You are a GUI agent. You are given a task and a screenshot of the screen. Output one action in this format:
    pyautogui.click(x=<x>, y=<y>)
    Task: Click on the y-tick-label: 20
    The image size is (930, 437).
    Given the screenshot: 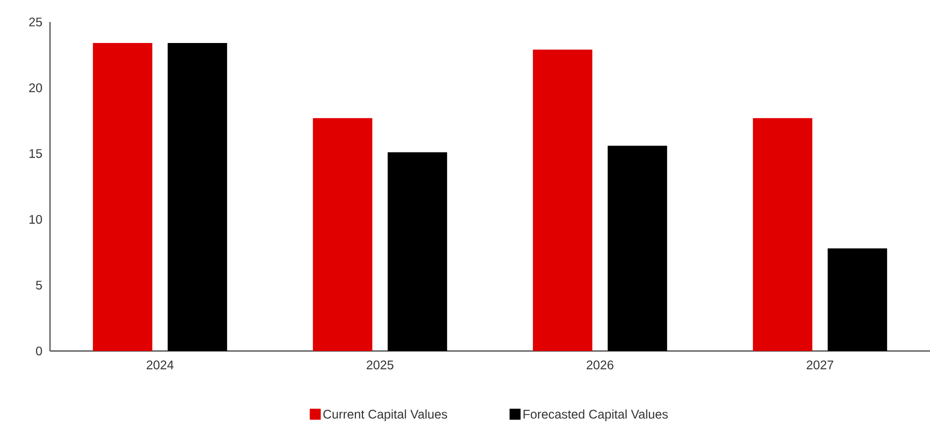 What is the action you would take?
    pyautogui.click(x=35, y=87)
    